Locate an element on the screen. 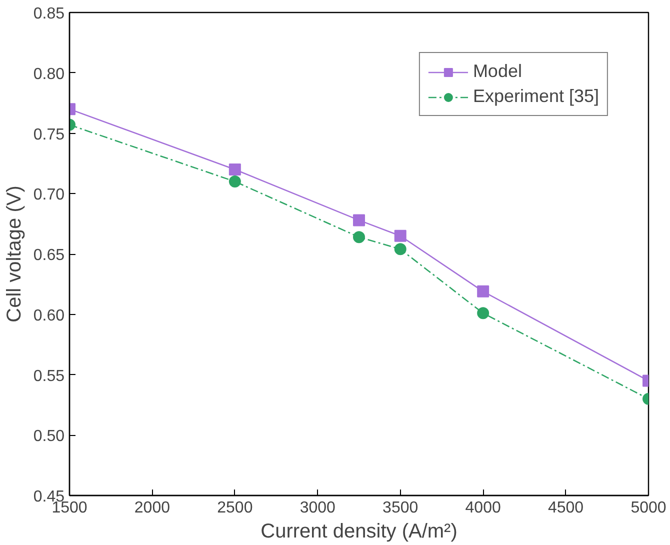  x-tick-label: 5000 is located at coordinates (648, 508).